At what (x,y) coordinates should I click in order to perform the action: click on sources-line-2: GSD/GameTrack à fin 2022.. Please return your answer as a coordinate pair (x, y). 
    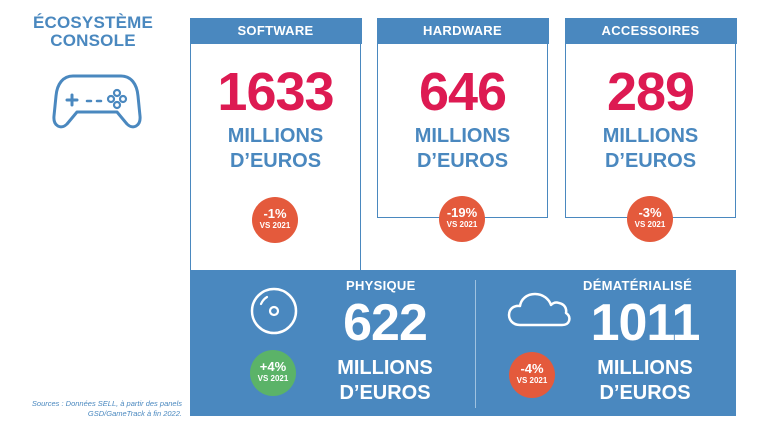
    Looking at the image, I should click on (134, 413).